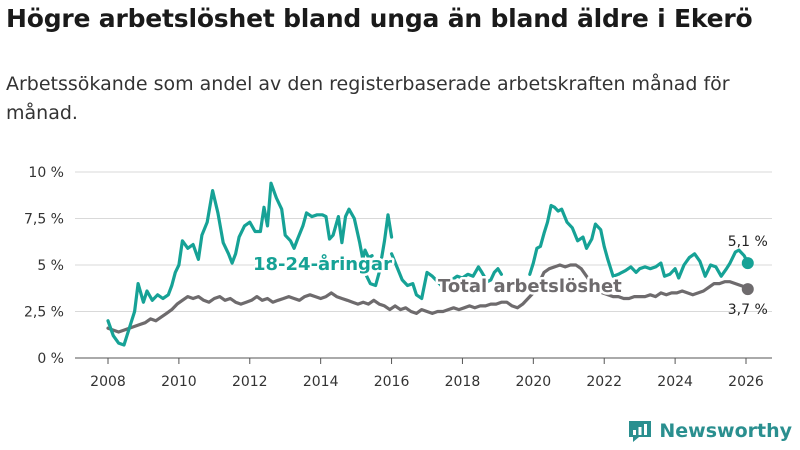 This screenshot has height=450, width=800. Describe the element at coordinates (748, 310) in the screenshot. I see `total-end-label: 3,7 %` at that location.